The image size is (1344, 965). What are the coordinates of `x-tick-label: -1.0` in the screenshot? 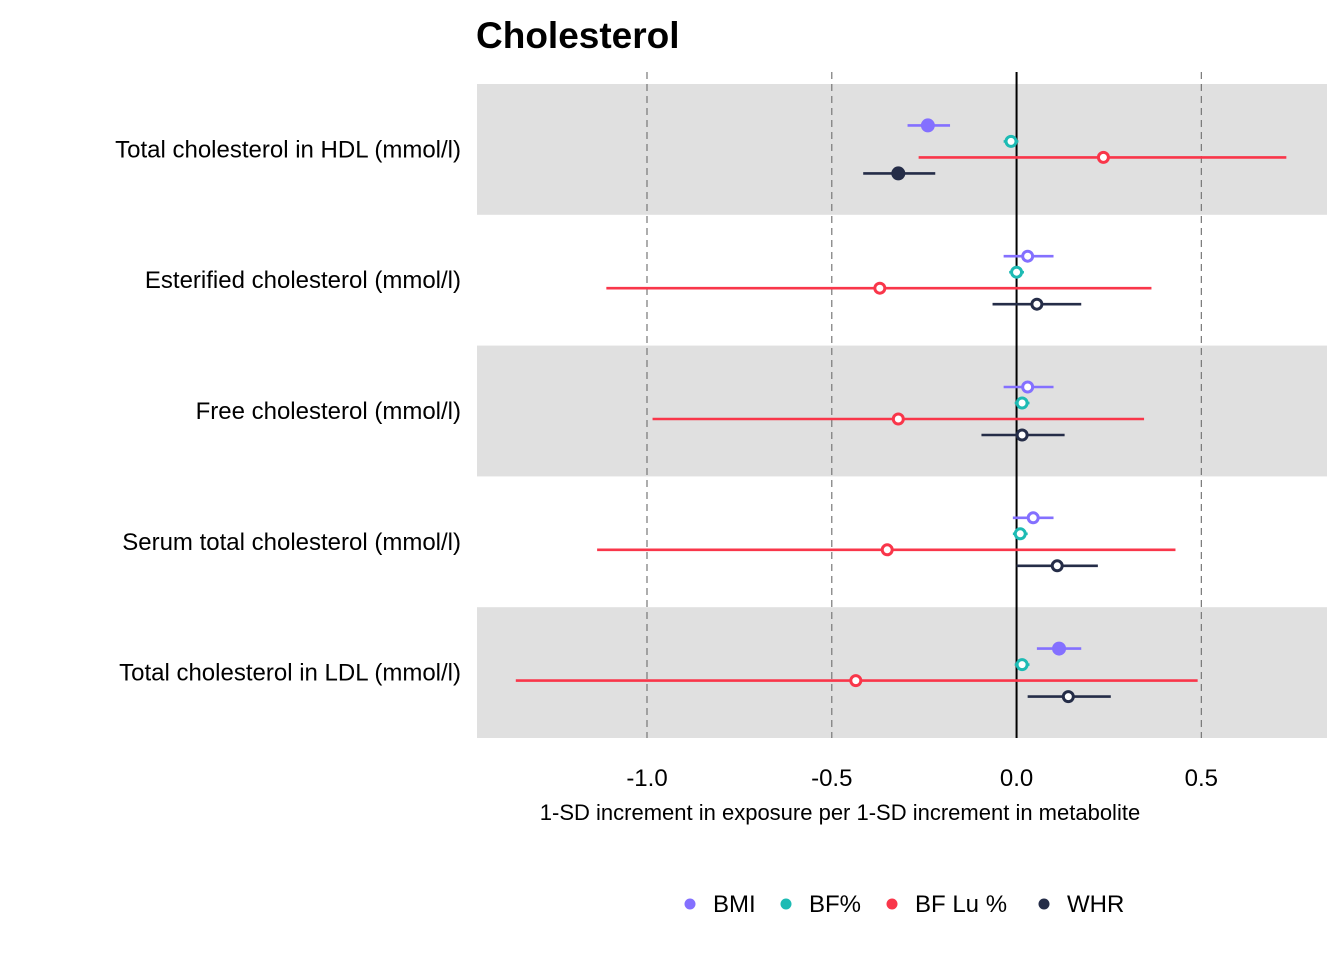 It's located at (646, 778).